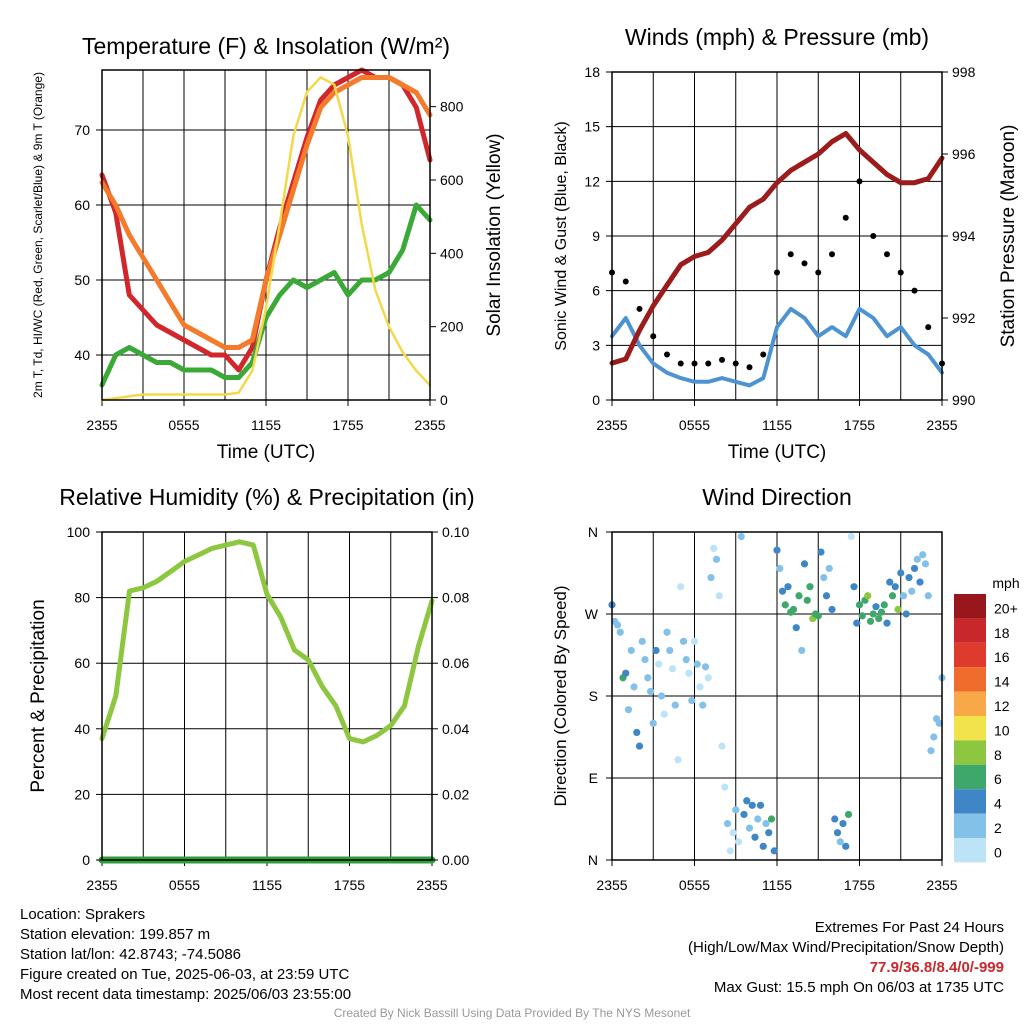 The width and height of the screenshot is (1024, 1024). I want to click on y-tick-label: 6, so click(596, 291).